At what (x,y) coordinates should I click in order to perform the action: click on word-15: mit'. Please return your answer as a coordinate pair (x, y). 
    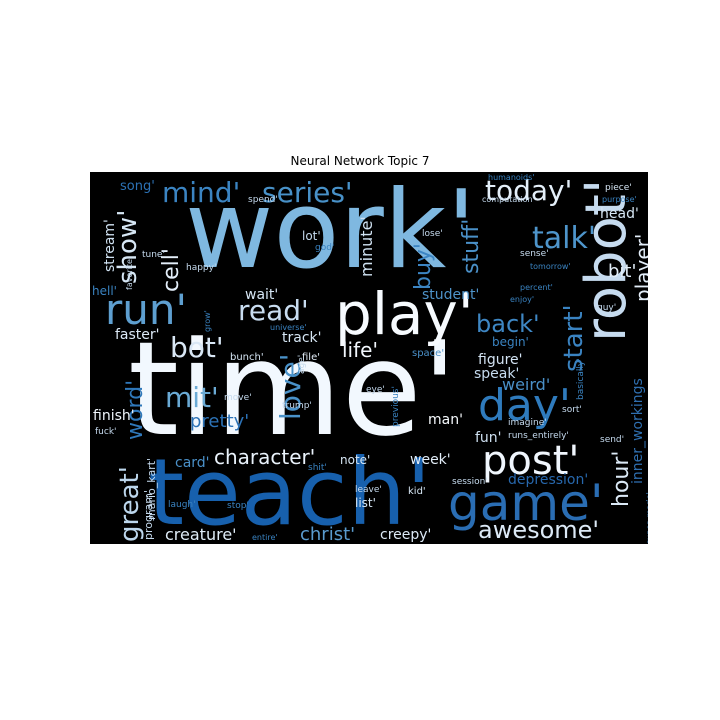
    Looking at the image, I should click on (192, 397).